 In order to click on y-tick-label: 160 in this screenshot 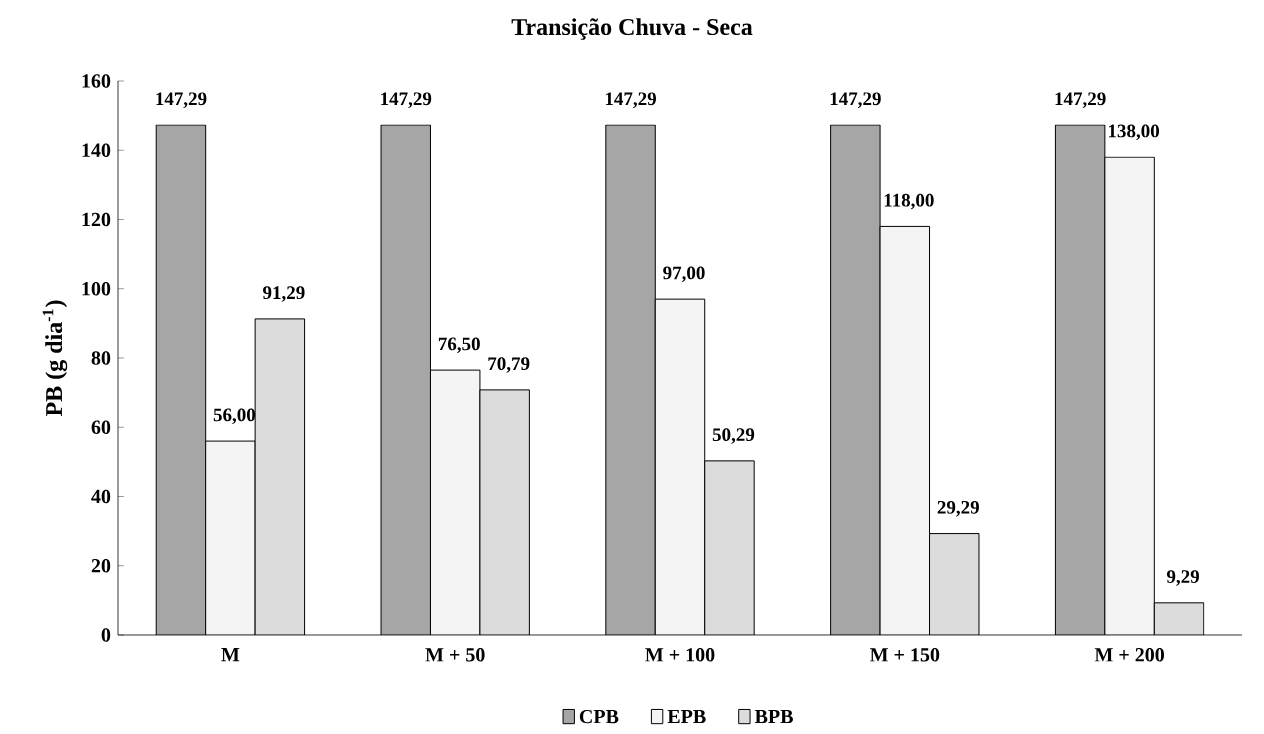, I will do `click(96, 81)`.